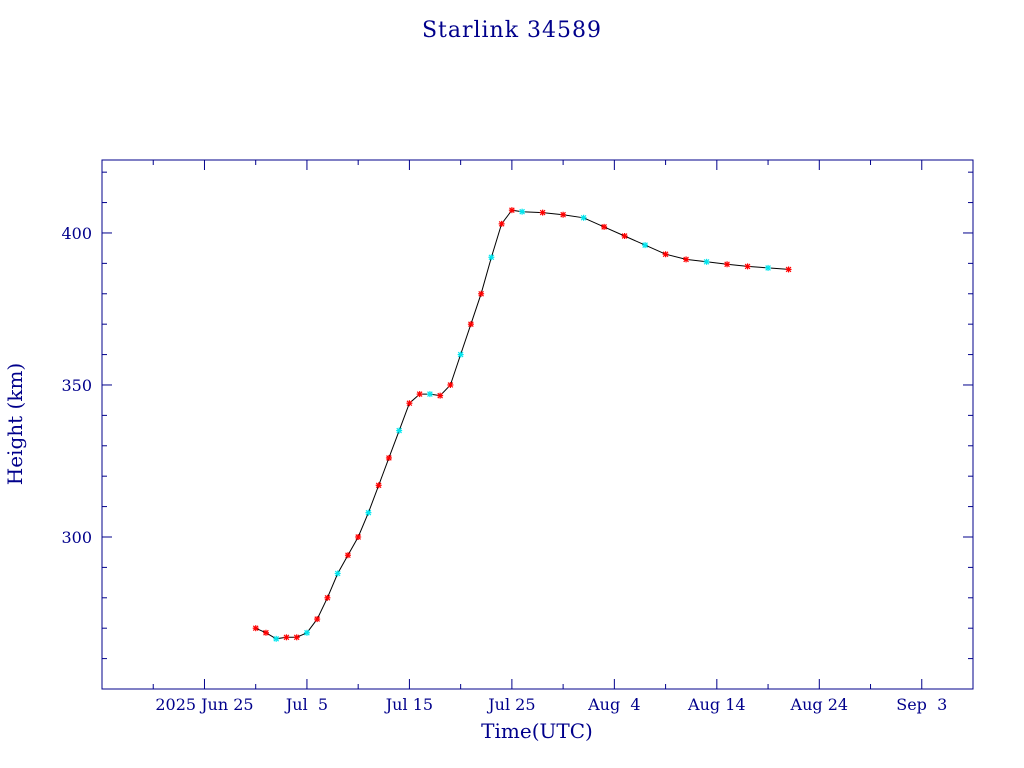 The width and height of the screenshot is (1024, 768). Describe the element at coordinates (510, 704) in the screenshot. I see `x-tick-label: Jul 25` at that location.